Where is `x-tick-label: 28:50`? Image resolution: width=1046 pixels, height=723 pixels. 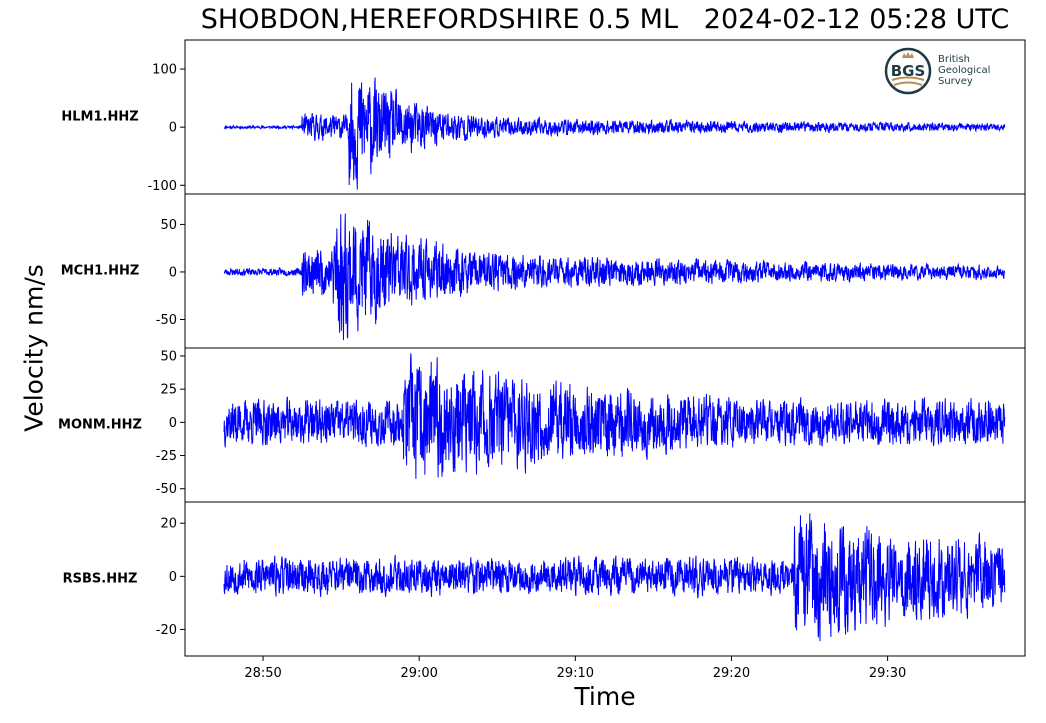
x-tick-label: 28:50 is located at coordinates (262, 673).